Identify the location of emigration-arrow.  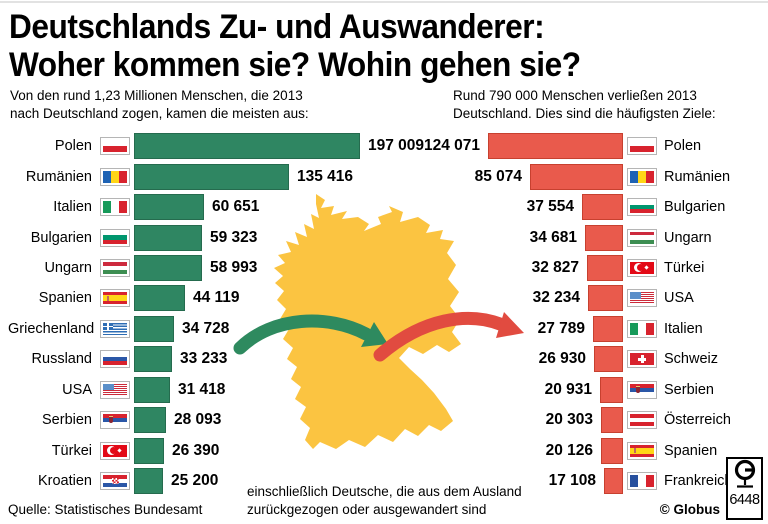
(440, 336).